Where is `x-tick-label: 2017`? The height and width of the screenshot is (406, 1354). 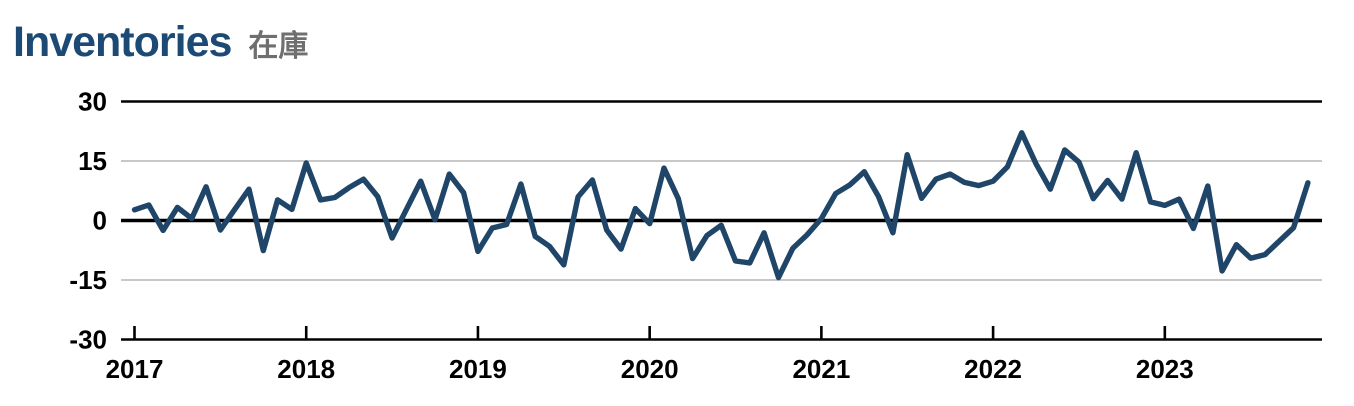
x-tick-label: 2017 is located at coordinates (135, 369).